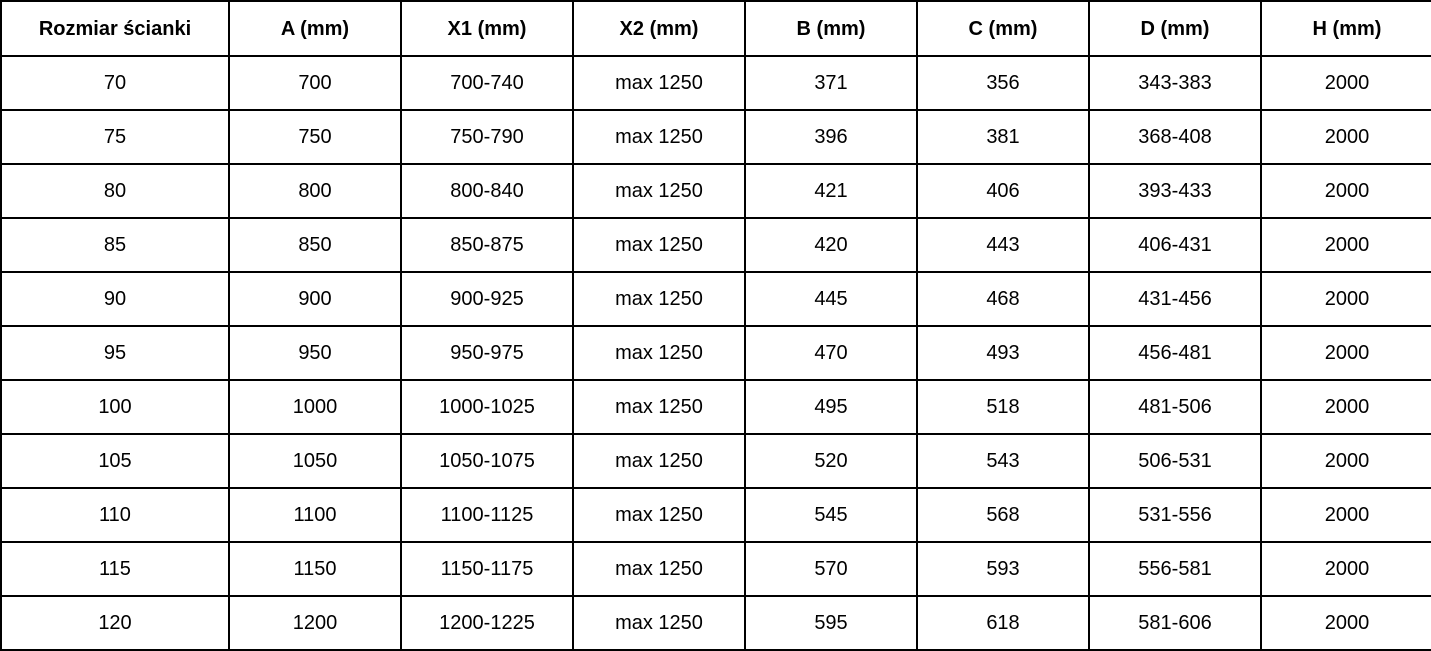 The width and height of the screenshot is (1431, 651). Describe the element at coordinates (315, 191) in the screenshot. I see `table-cell: 800` at that location.